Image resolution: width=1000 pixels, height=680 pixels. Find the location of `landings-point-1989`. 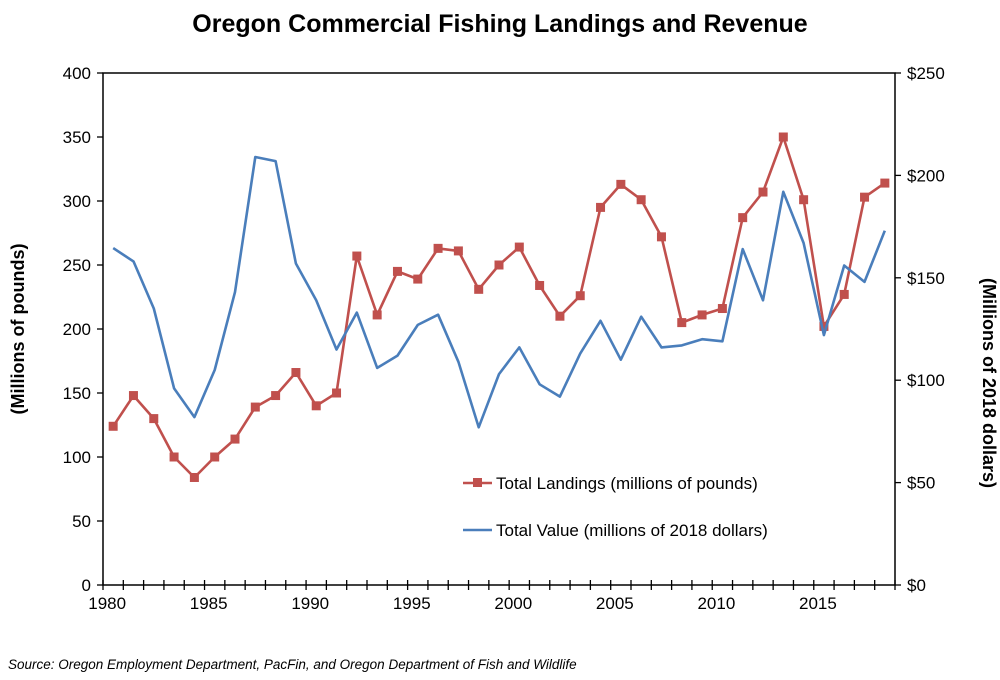

landings-point-1989 is located at coordinates (296, 373).